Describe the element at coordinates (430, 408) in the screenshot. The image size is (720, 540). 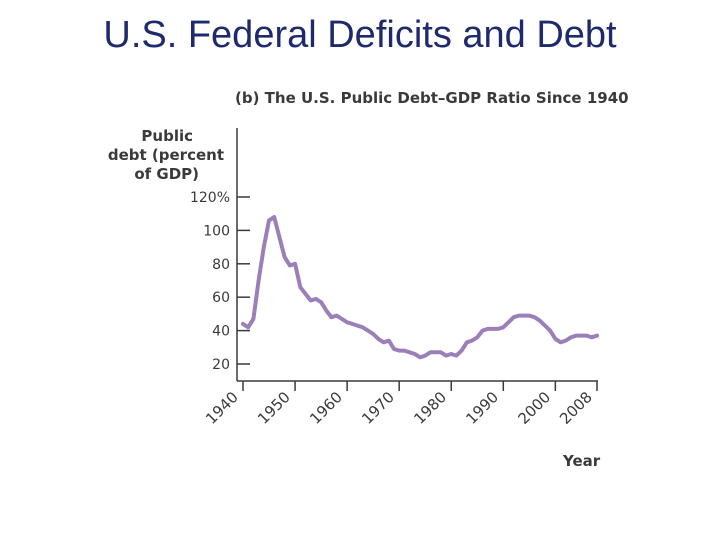
I see `x-tick-label: 1980` at that location.